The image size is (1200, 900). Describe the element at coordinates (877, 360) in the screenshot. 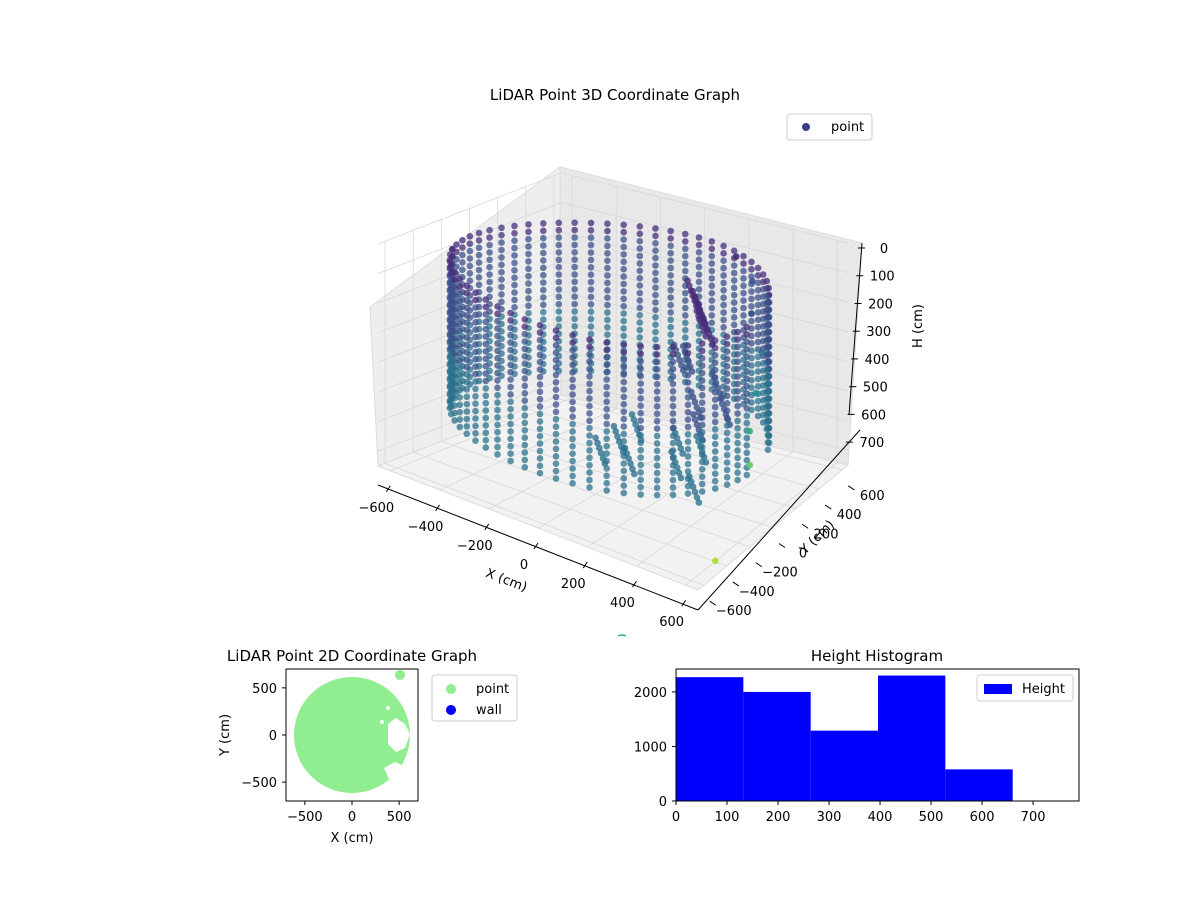

I see `z-tick-label-3d: 400` at that location.